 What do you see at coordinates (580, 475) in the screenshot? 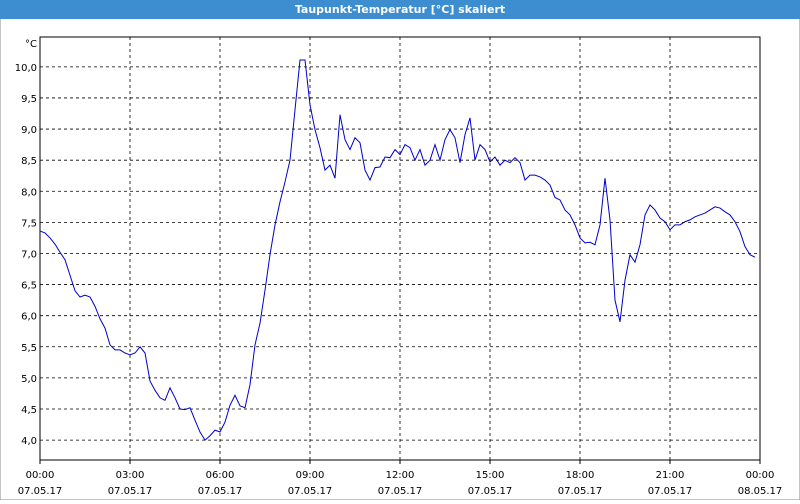
I see `x-tick-label: 18:00` at bounding box center [580, 475].